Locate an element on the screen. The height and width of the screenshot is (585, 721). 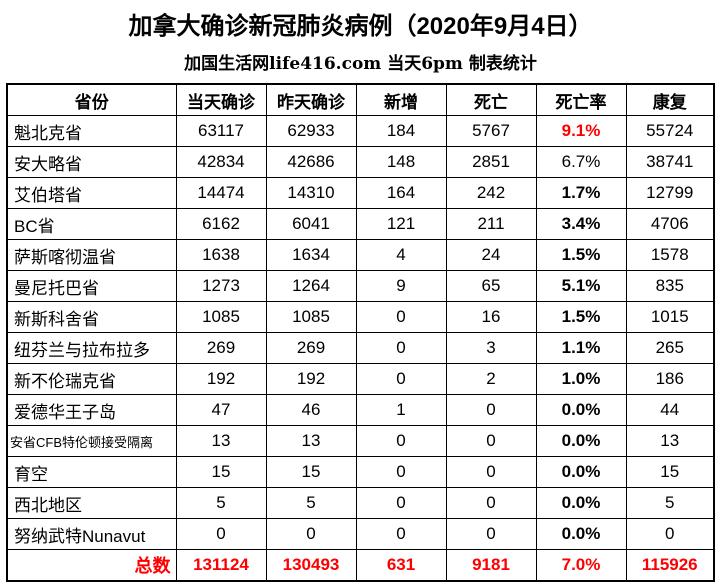
today-confirmed-cell: 192 is located at coordinates (221, 379).